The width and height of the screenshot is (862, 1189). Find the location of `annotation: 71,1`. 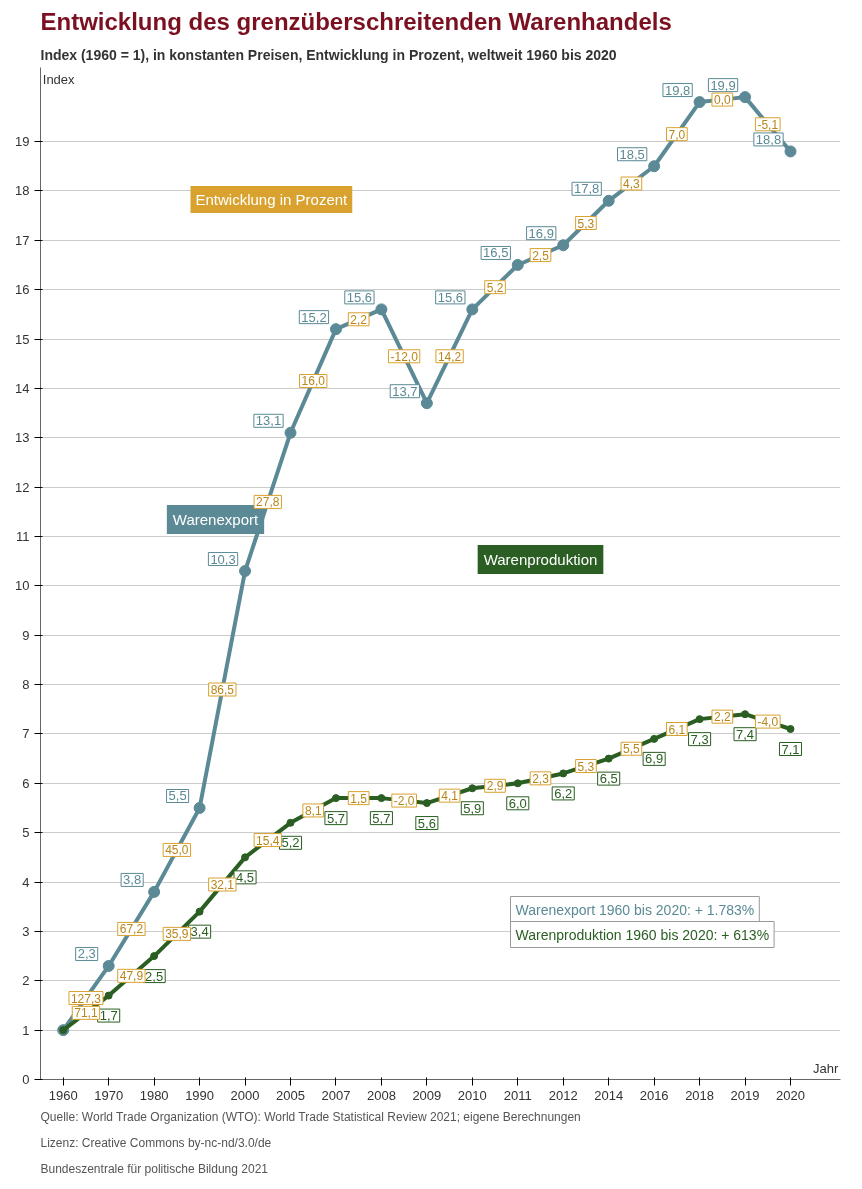

annotation: 71,1 is located at coordinates (86, 1013).